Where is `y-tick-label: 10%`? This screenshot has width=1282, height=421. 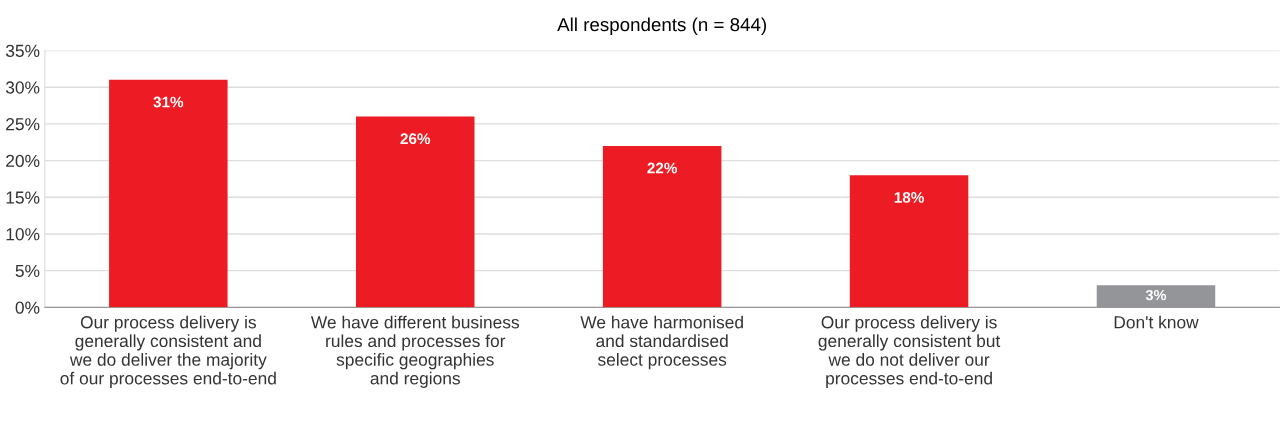 y-tick-label: 10% is located at coordinates (23, 234).